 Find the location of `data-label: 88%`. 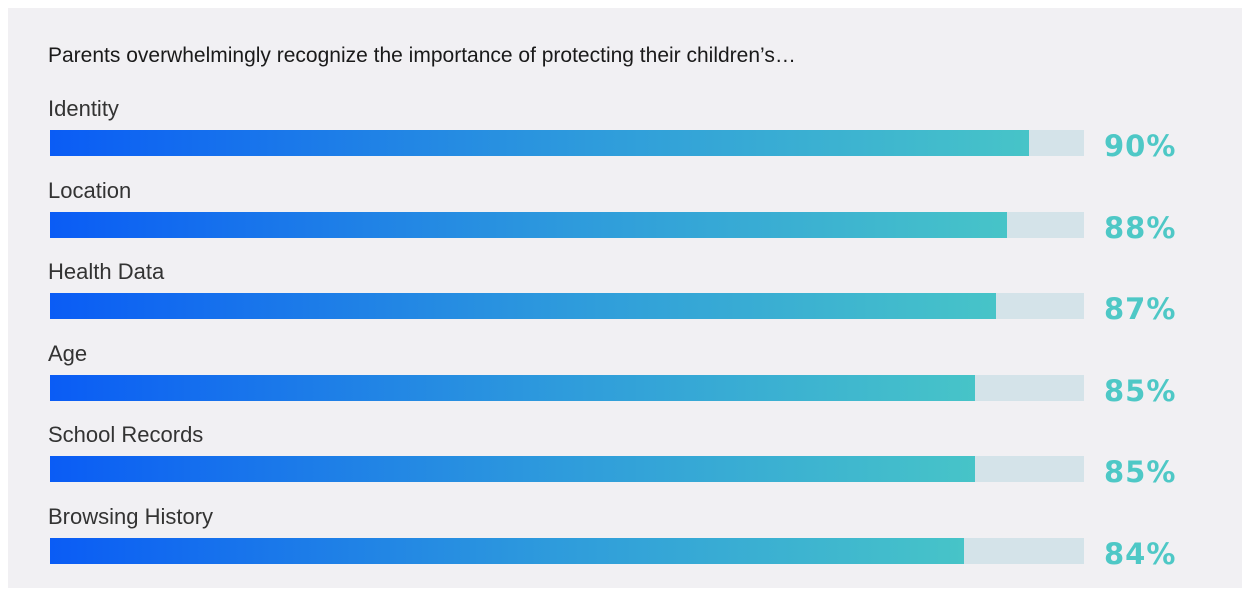

data-label: 88% is located at coordinates (1140, 227).